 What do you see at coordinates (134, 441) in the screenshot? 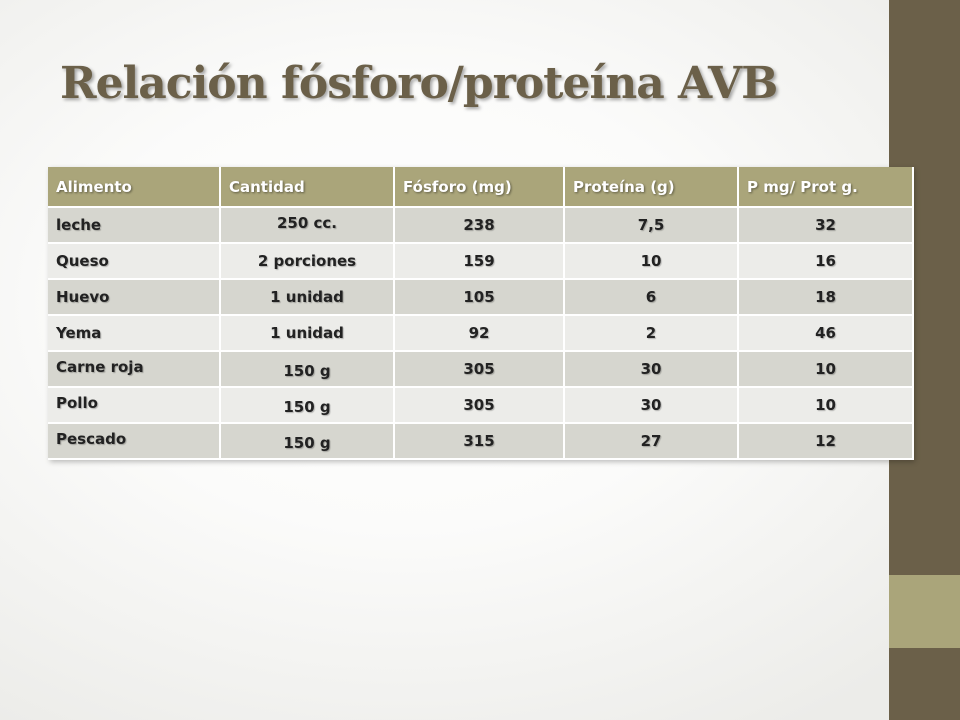
I see `cell-alimento: Pescado` at bounding box center [134, 441].